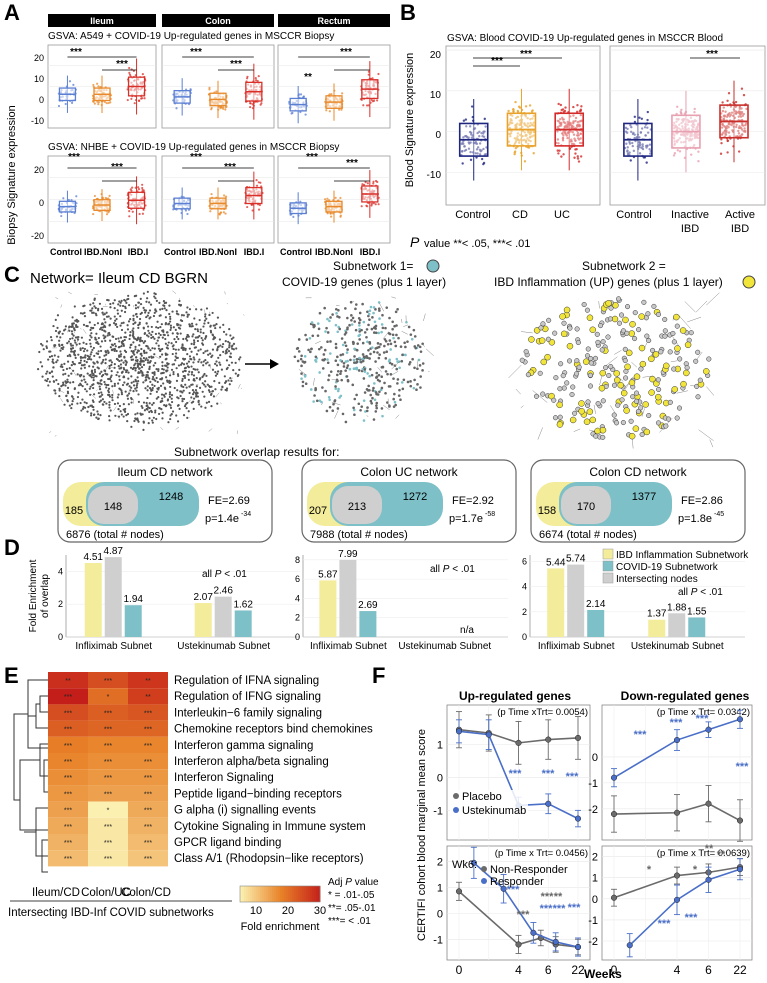  Describe the element at coordinates (473, 501) in the screenshot. I see `venn-fe: FE=2.92` at that location.